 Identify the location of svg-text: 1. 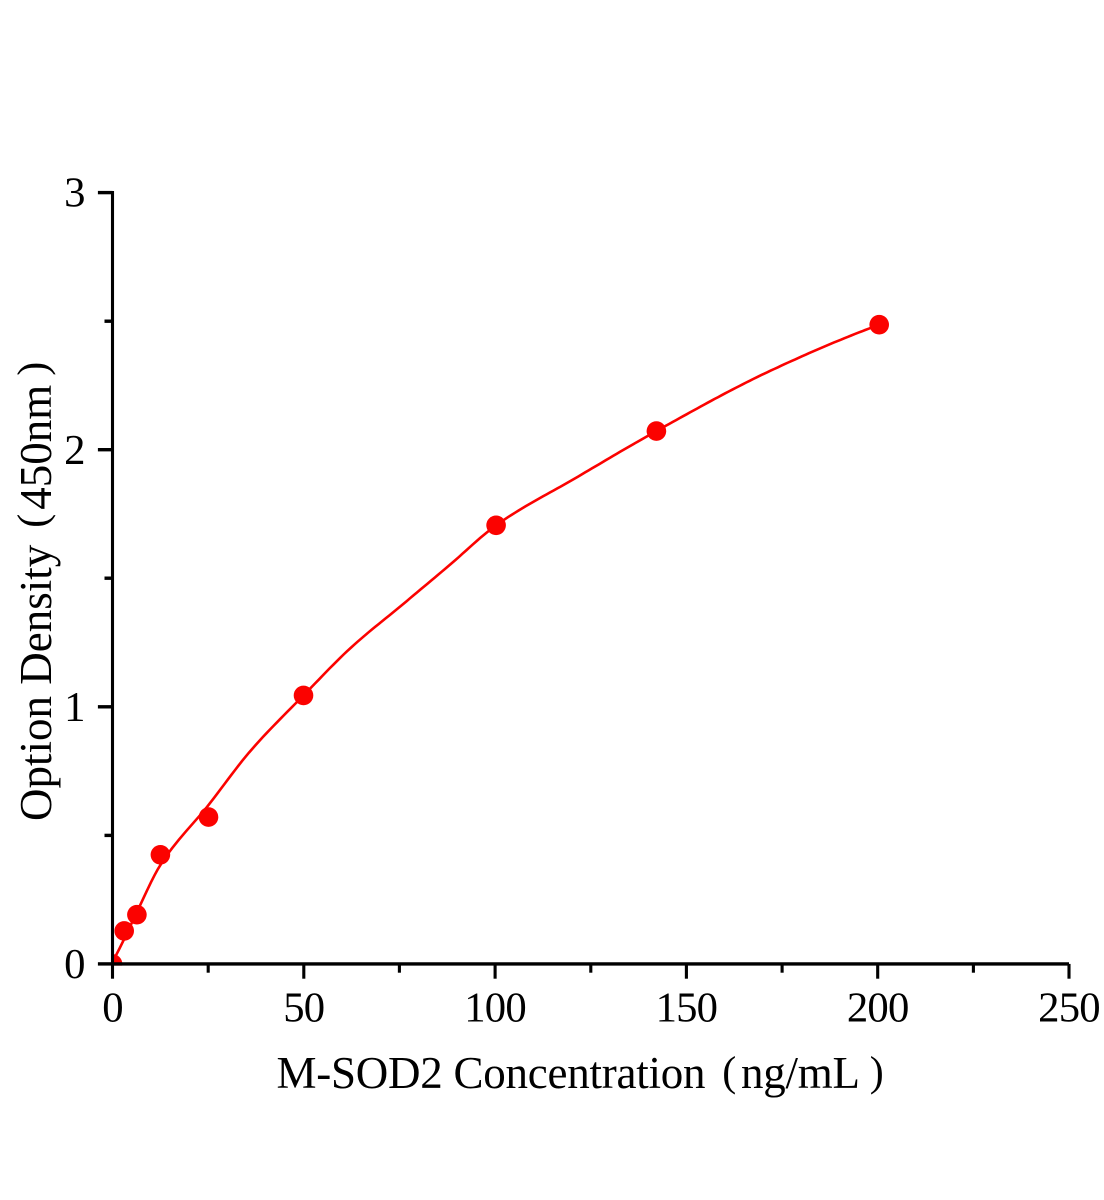
(74, 707).